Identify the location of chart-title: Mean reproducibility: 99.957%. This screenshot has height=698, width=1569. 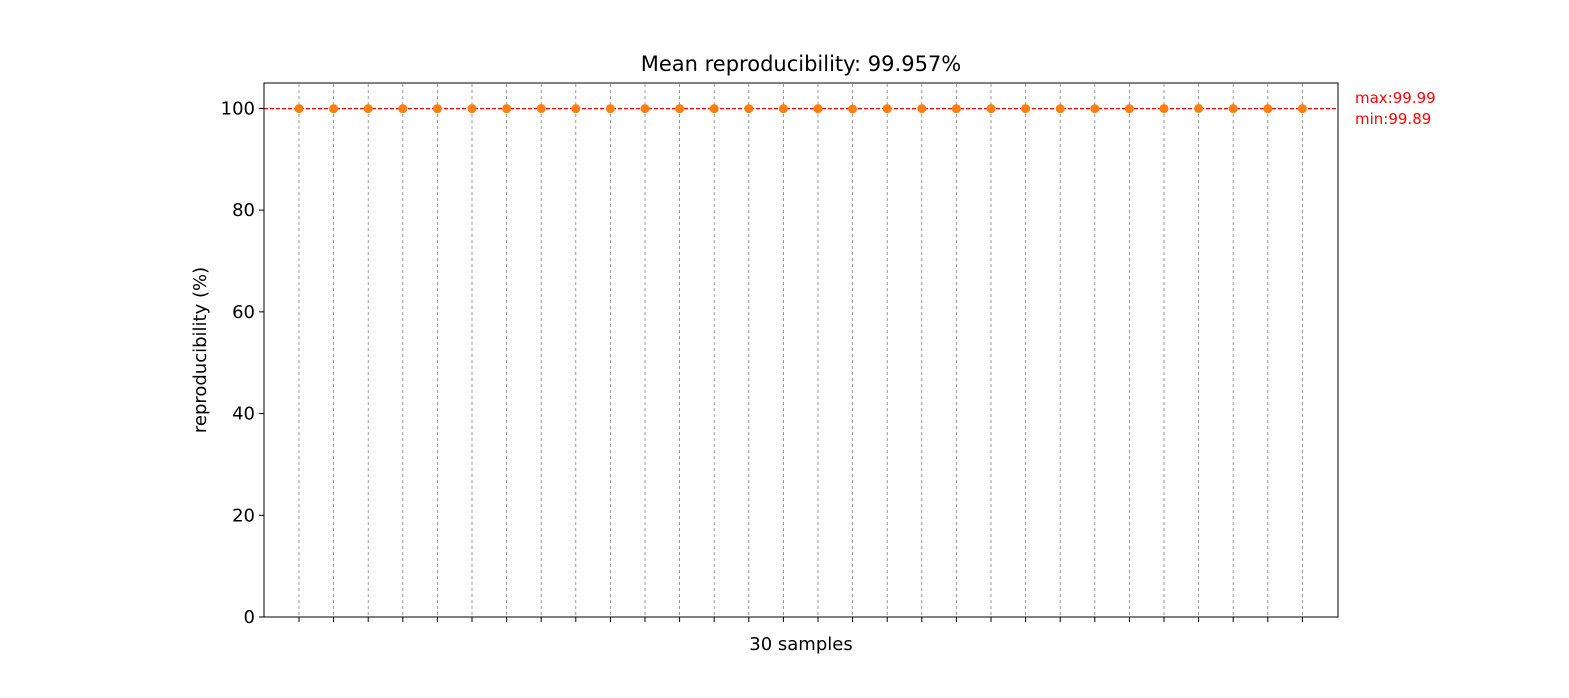
(801, 64).